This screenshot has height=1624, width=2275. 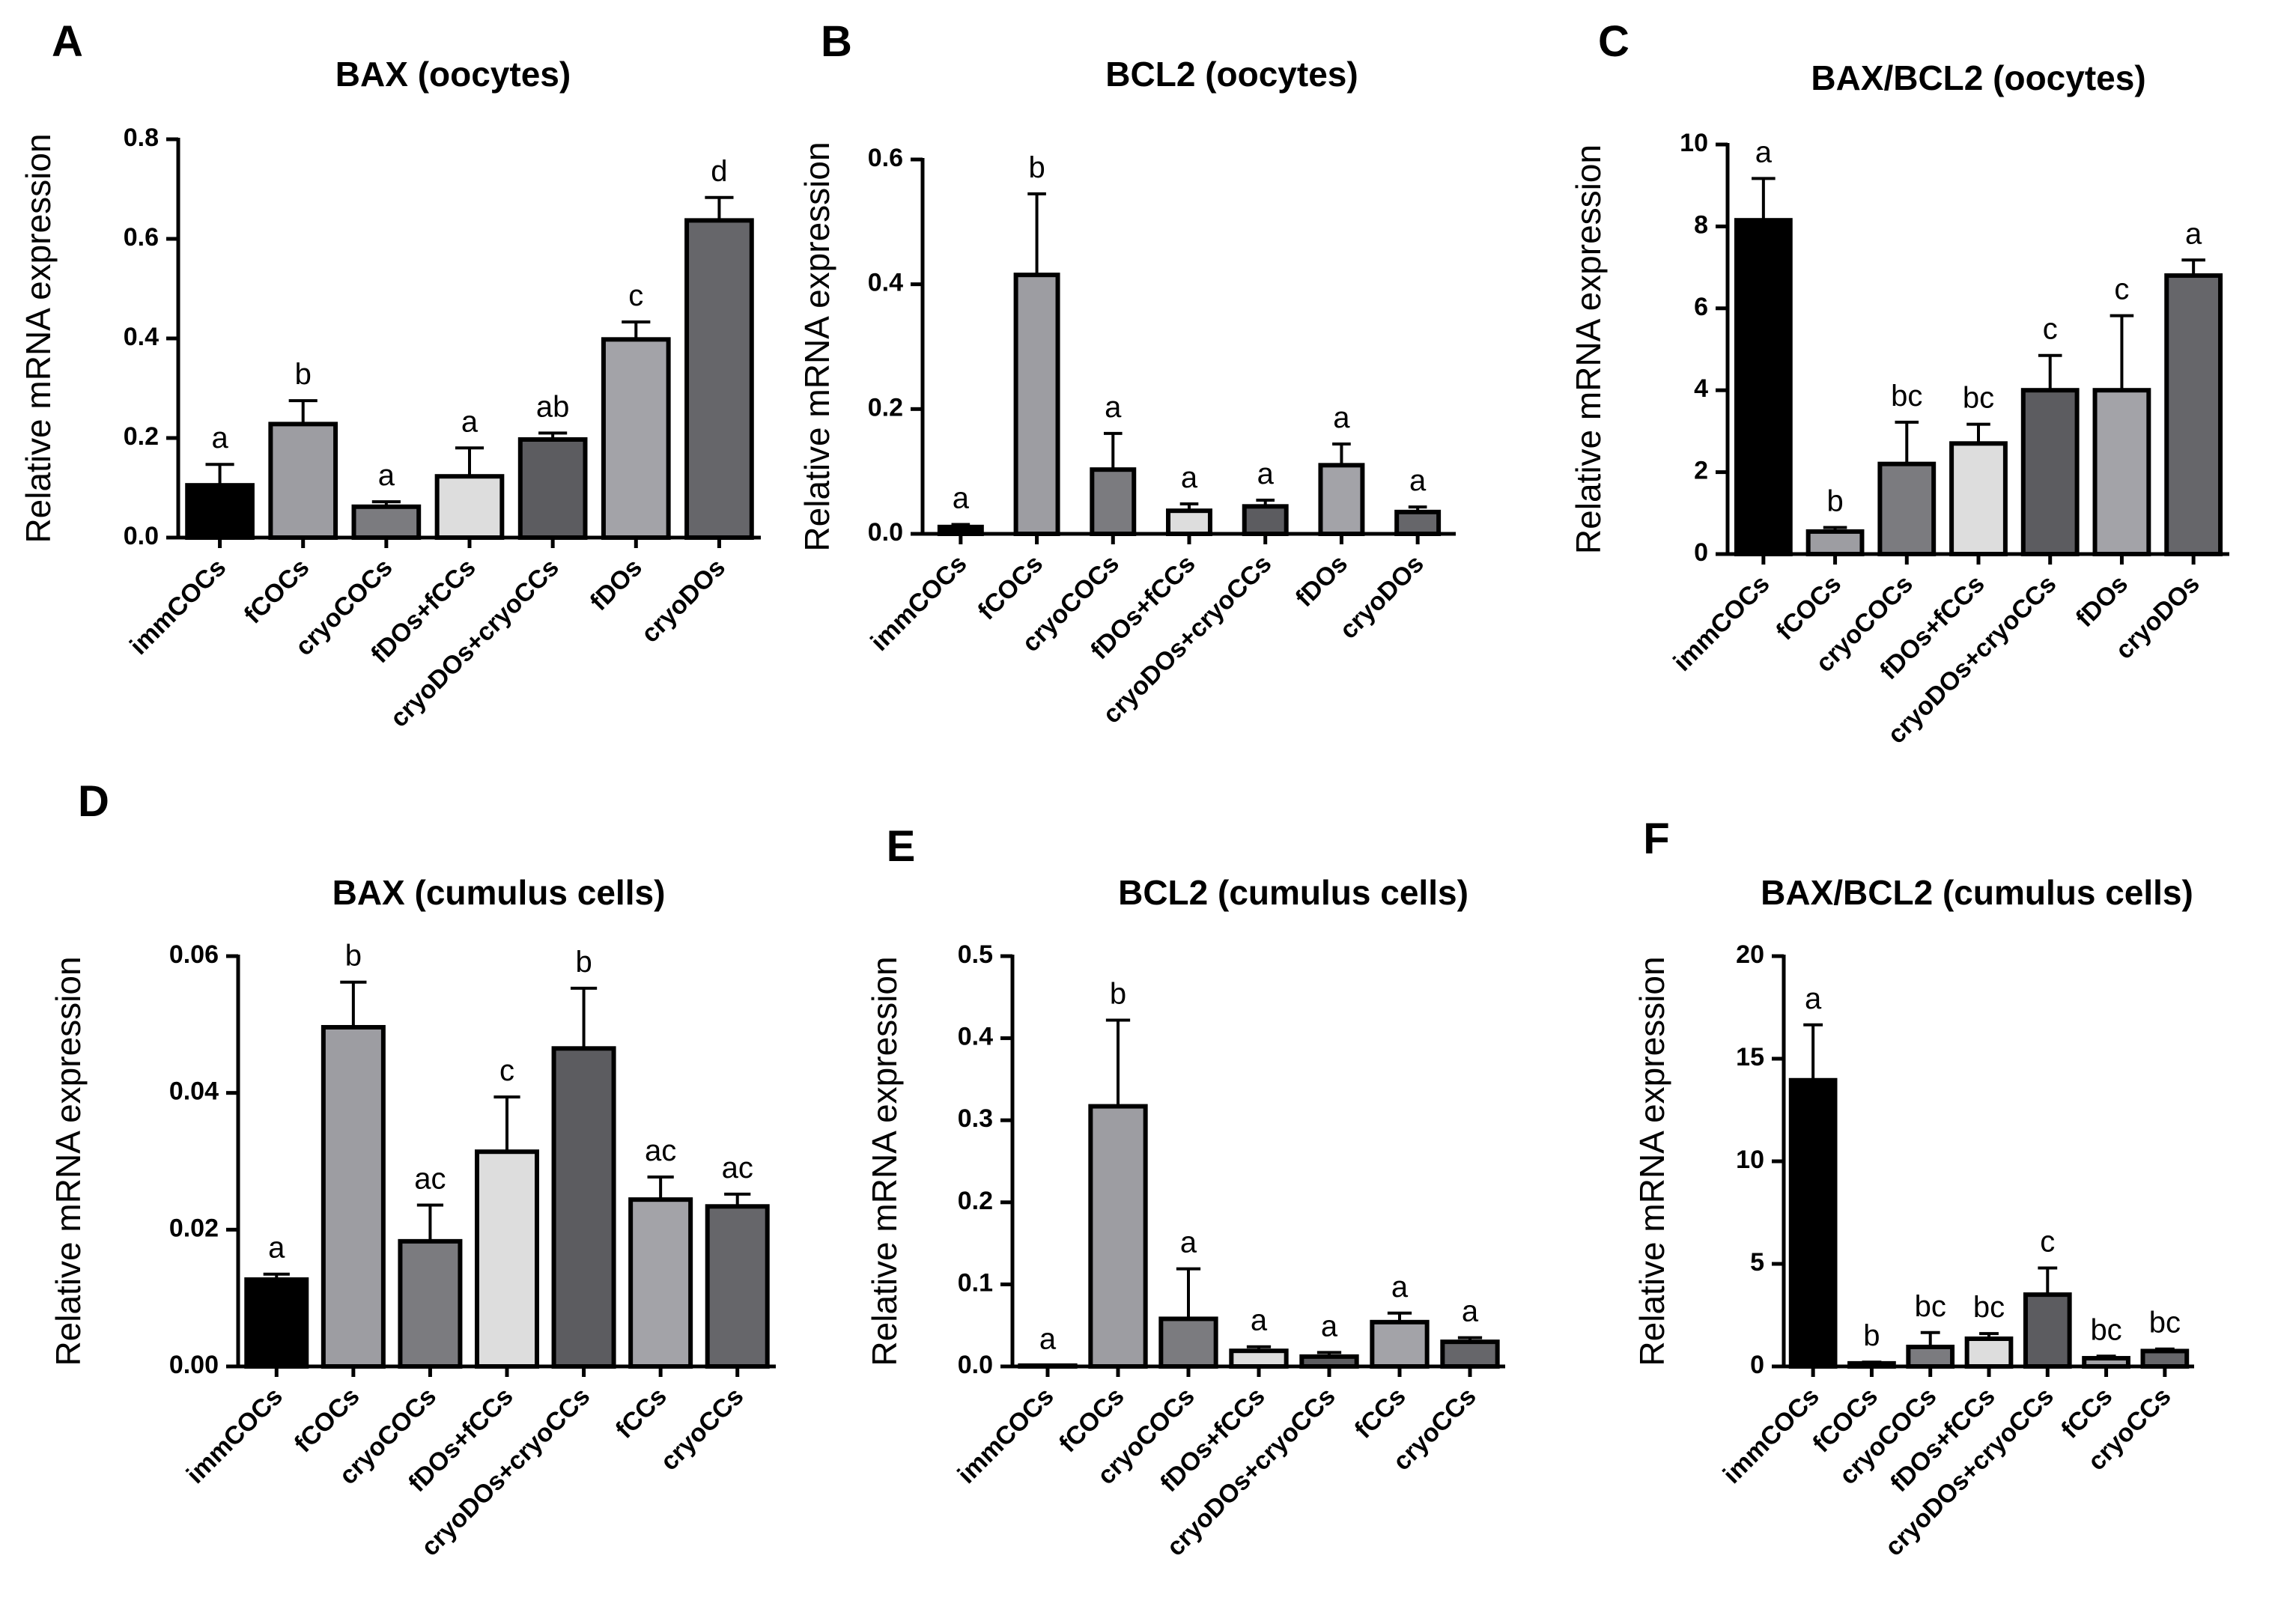 I want to click on category-label: fCCs, so click(x=1380, y=1413).